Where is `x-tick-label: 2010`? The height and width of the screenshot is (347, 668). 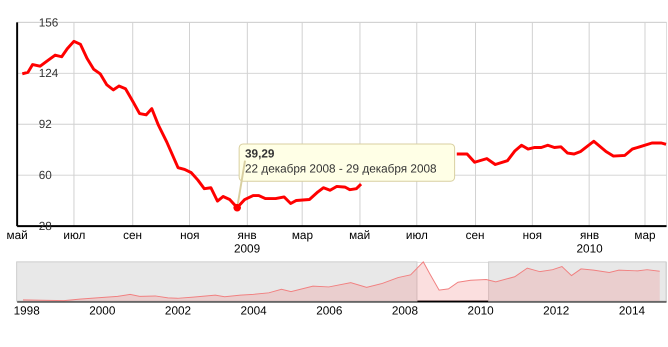 x-tick-label: 2010 is located at coordinates (481, 311).